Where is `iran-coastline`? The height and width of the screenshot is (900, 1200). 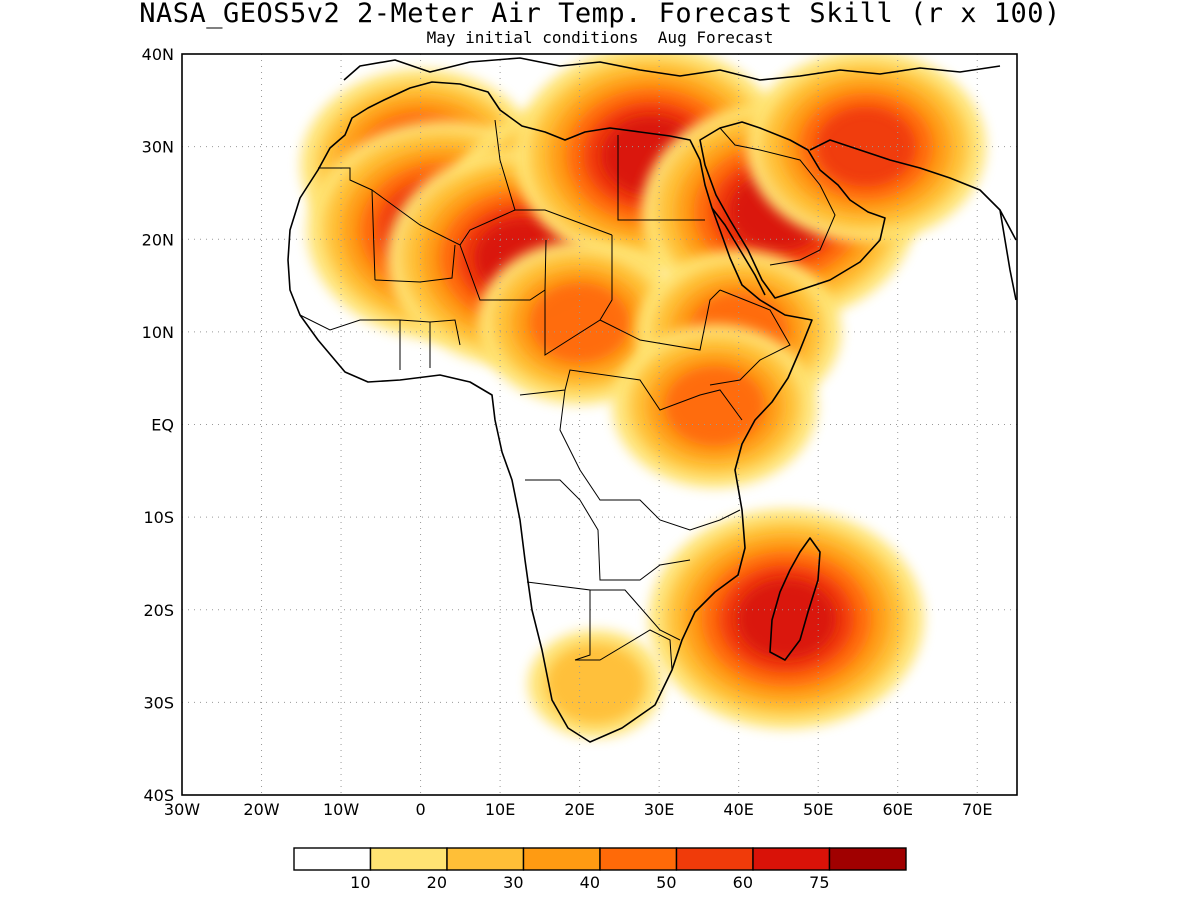
iran-coastline is located at coordinates (913, 190).